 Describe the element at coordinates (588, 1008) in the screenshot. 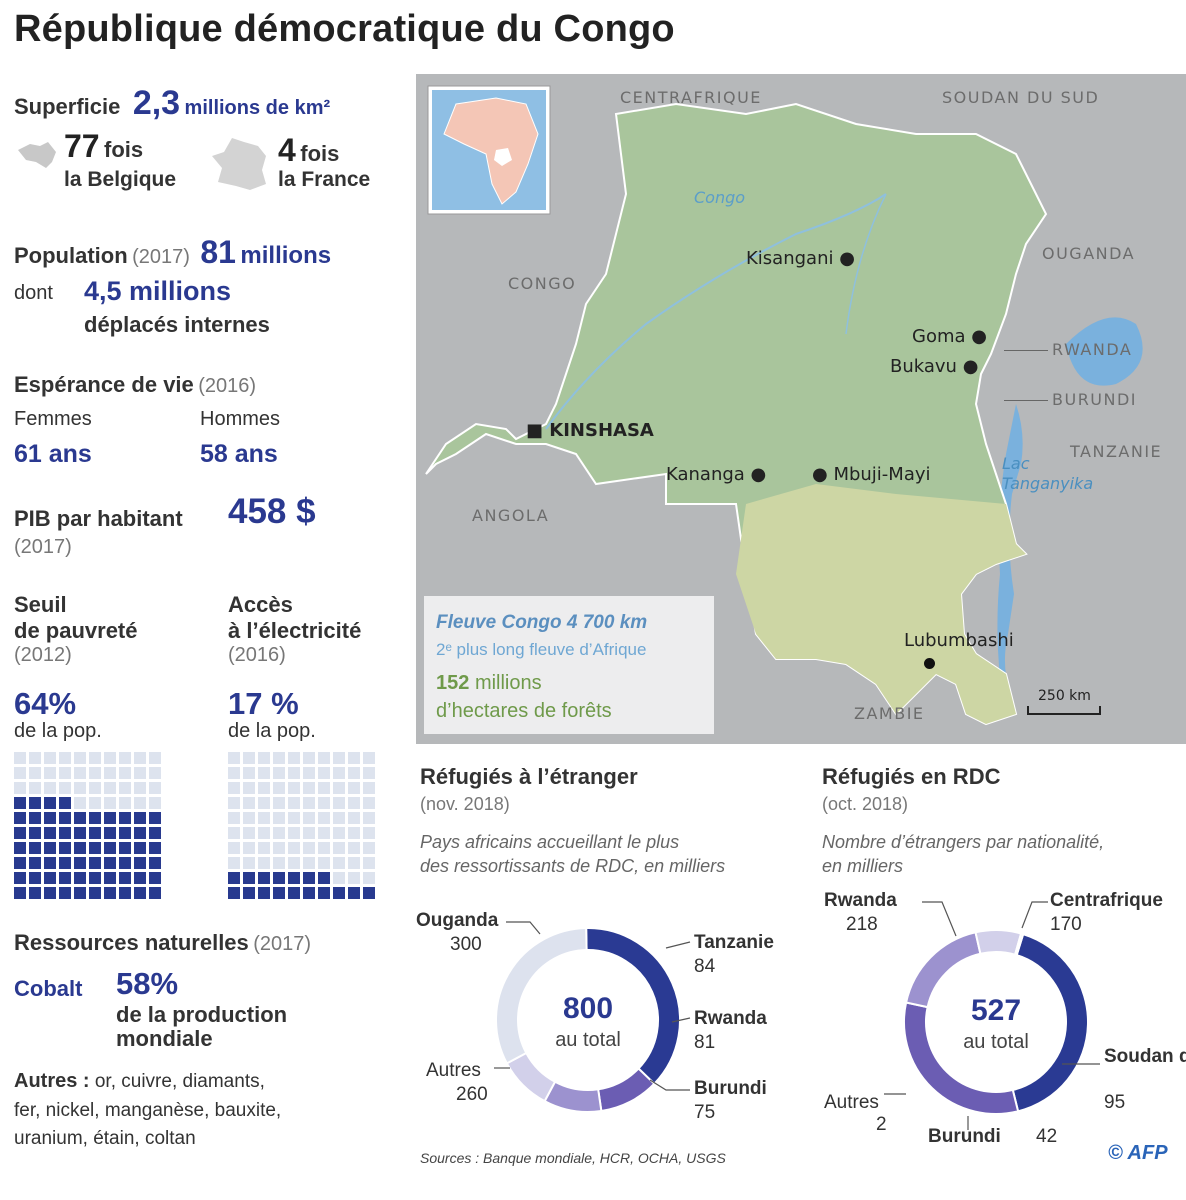

I see `donut-total: 800` at that location.